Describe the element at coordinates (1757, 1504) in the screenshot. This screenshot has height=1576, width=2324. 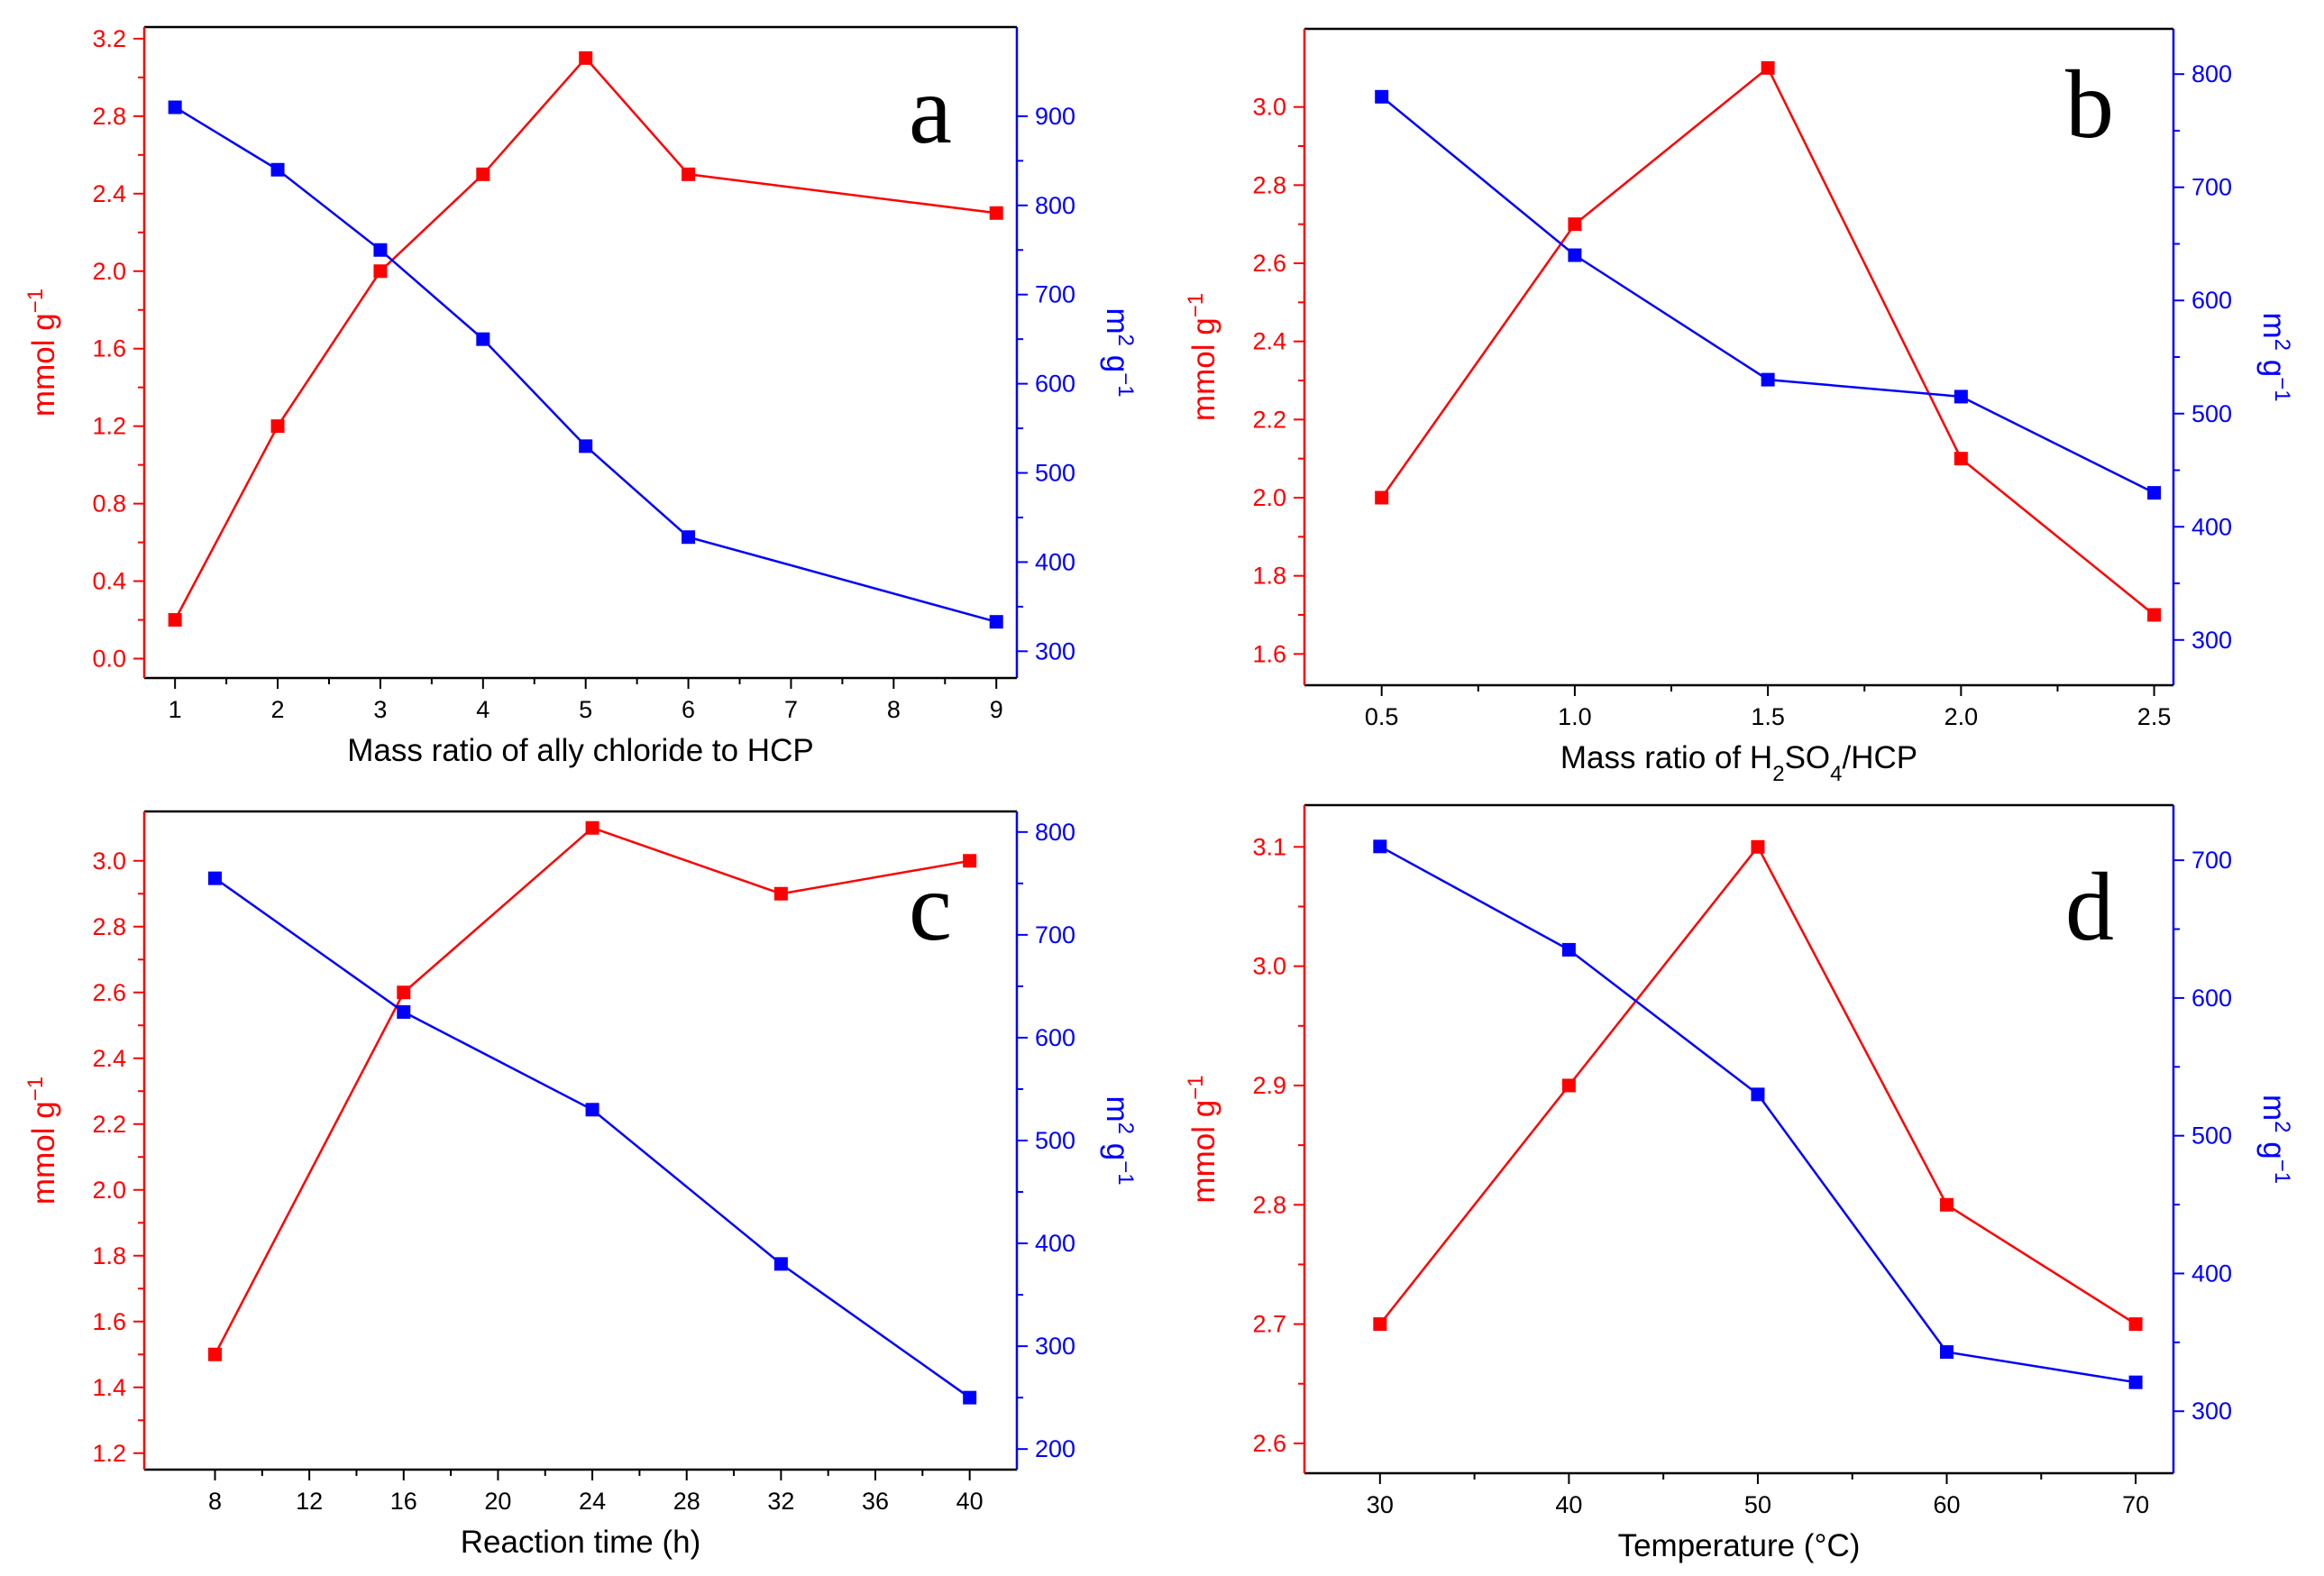
I see `x-tick-label: 50` at that location.